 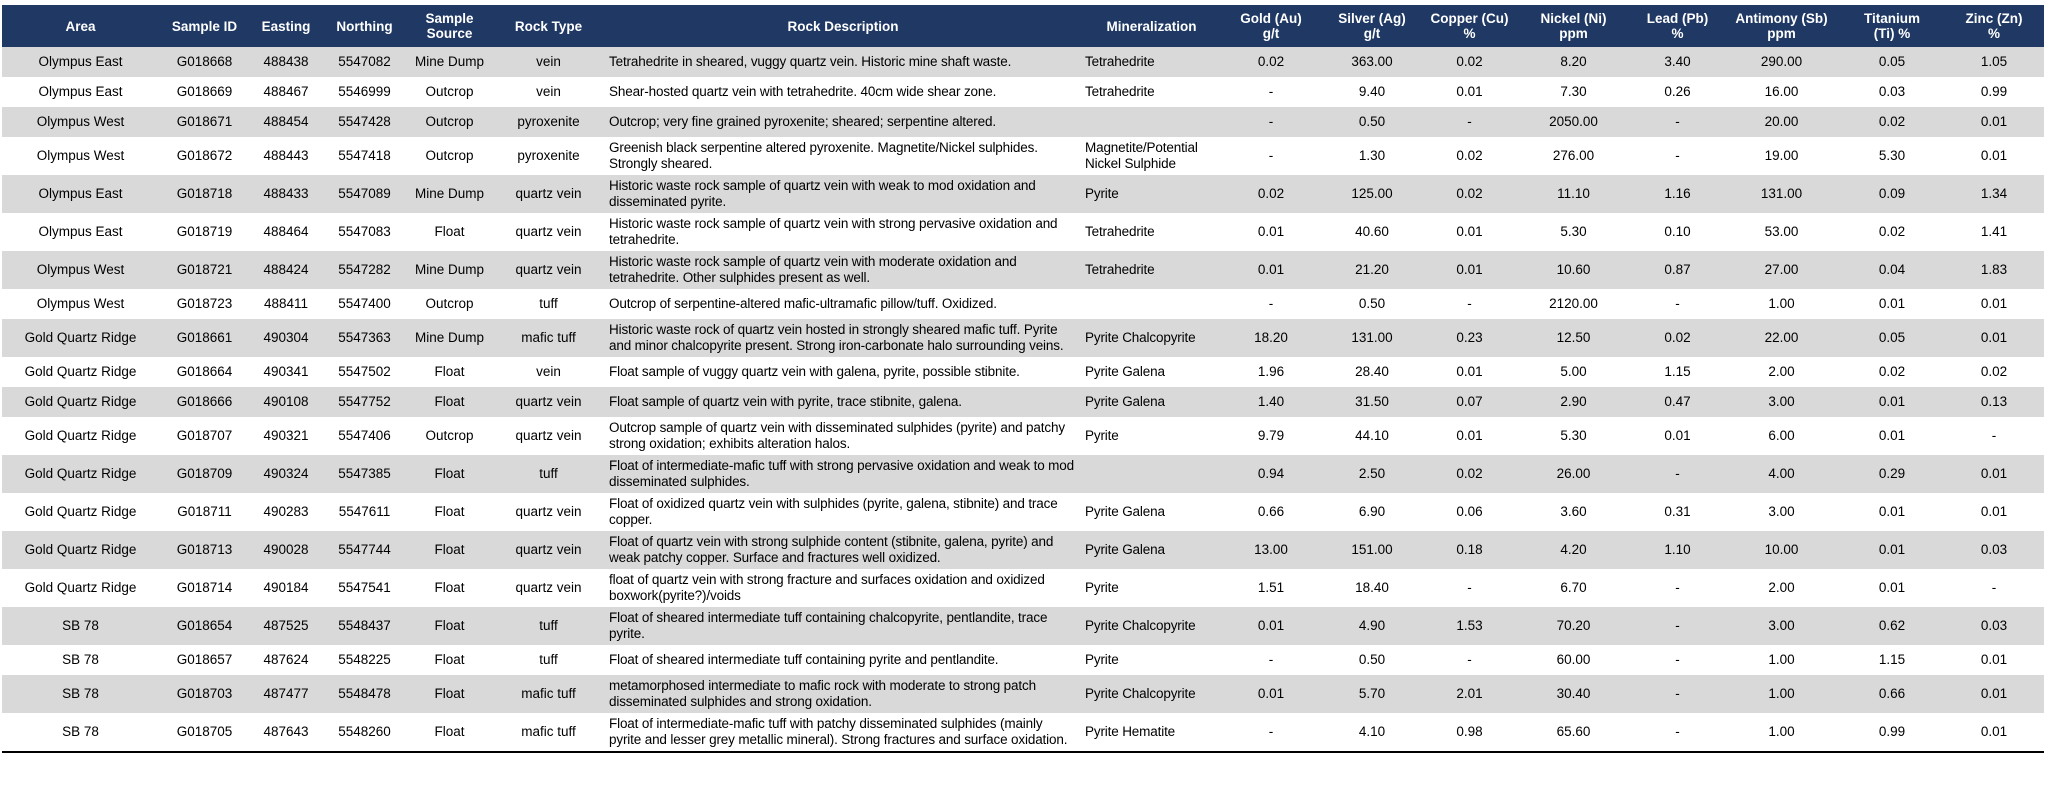 I want to click on table-cell: Olympus West, so click(x=80, y=121).